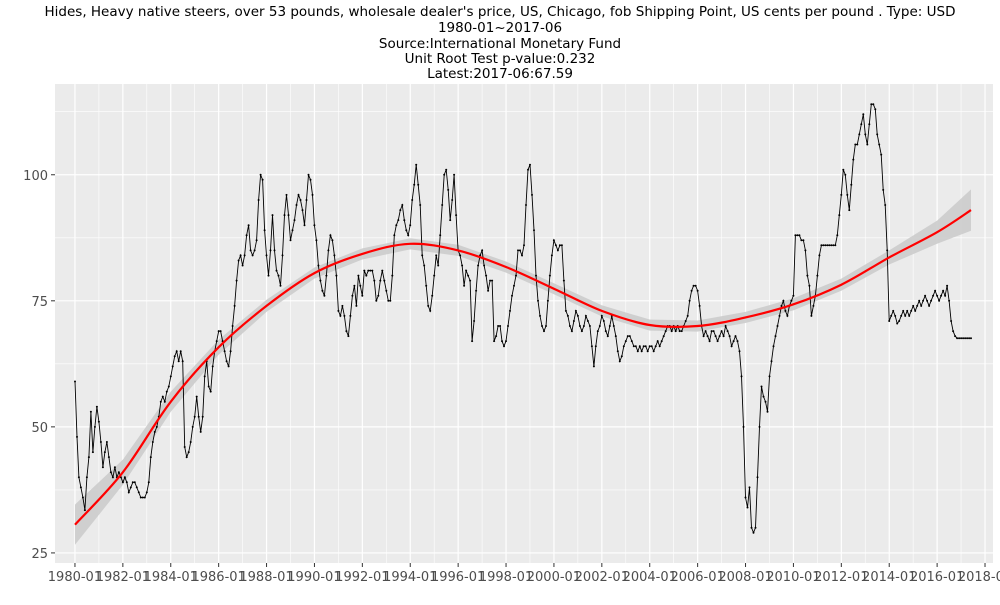 The height and width of the screenshot is (605, 1000). Describe the element at coordinates (500, 74) in the screenshot. I see `subtitle-latest-value: Latest:2017-06:67.59` at that location.